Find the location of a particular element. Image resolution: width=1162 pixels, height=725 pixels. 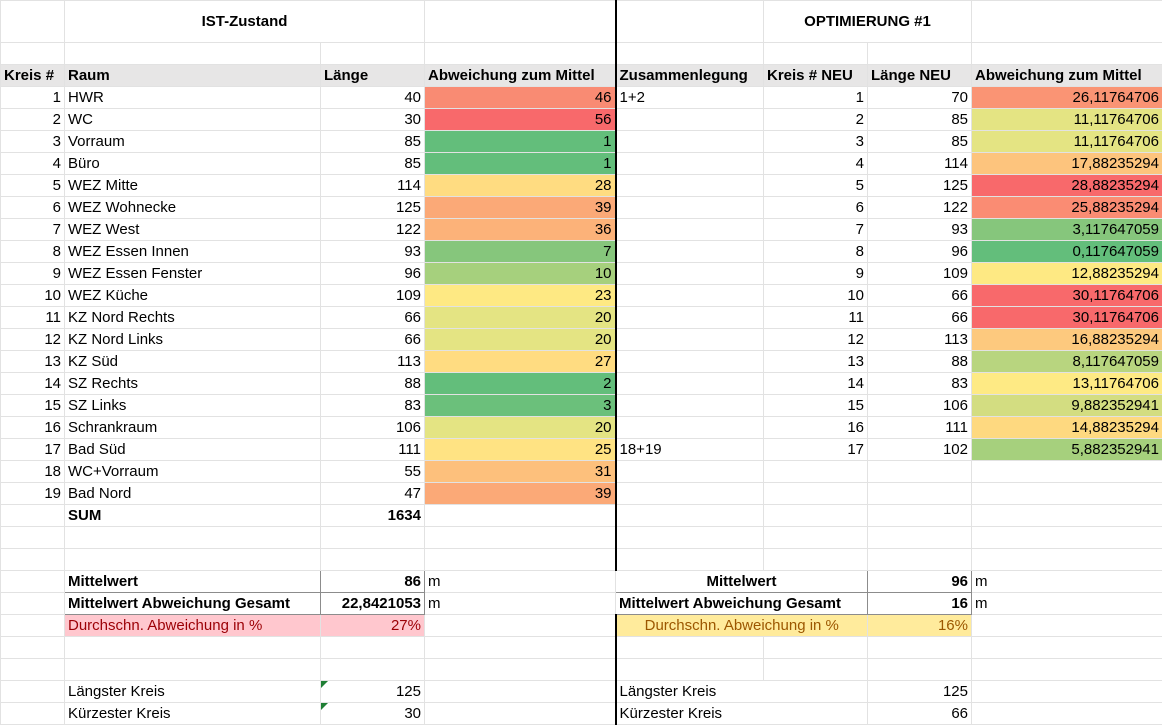

opt-kuerzester-label: Kürzester Kreis is located at coordinates (741, 713).